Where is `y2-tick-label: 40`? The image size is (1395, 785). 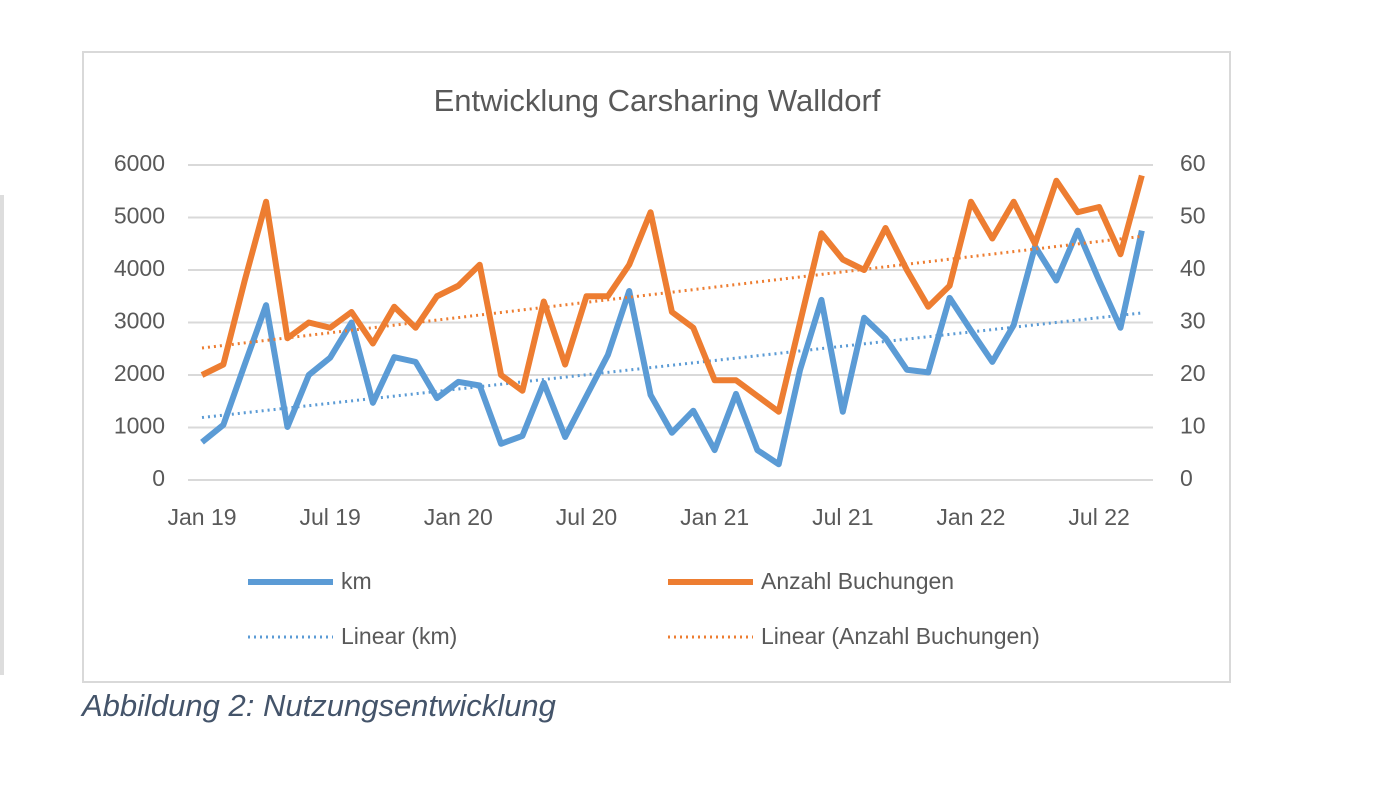 y2-tick-label: 40 is located at coordinates (1193, 268).